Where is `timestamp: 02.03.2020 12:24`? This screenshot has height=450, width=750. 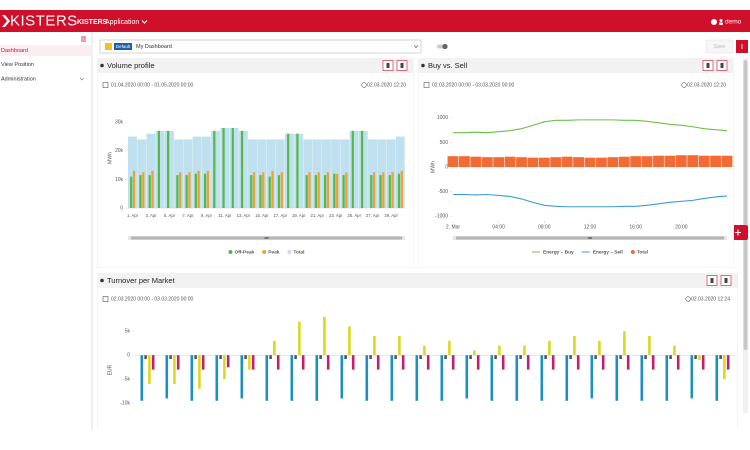
timestamp: 02.03.2020 12:24 is located at coordinates (710, 299).